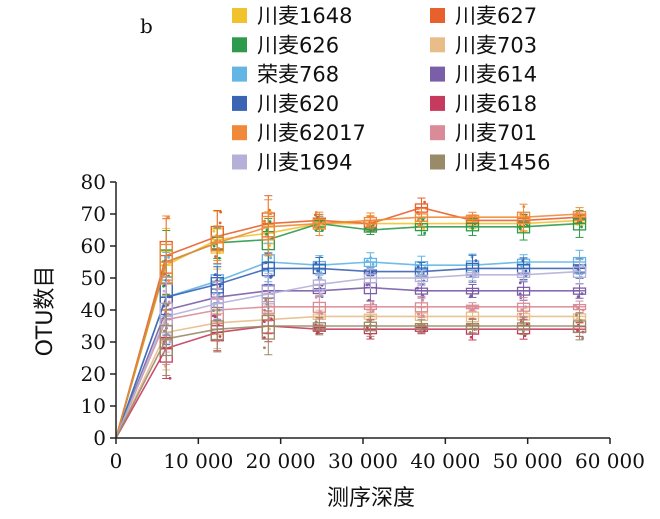 This screenshot has height=519, width=660. I want to click on legend-item: 川麦1648, so click(292, 16).